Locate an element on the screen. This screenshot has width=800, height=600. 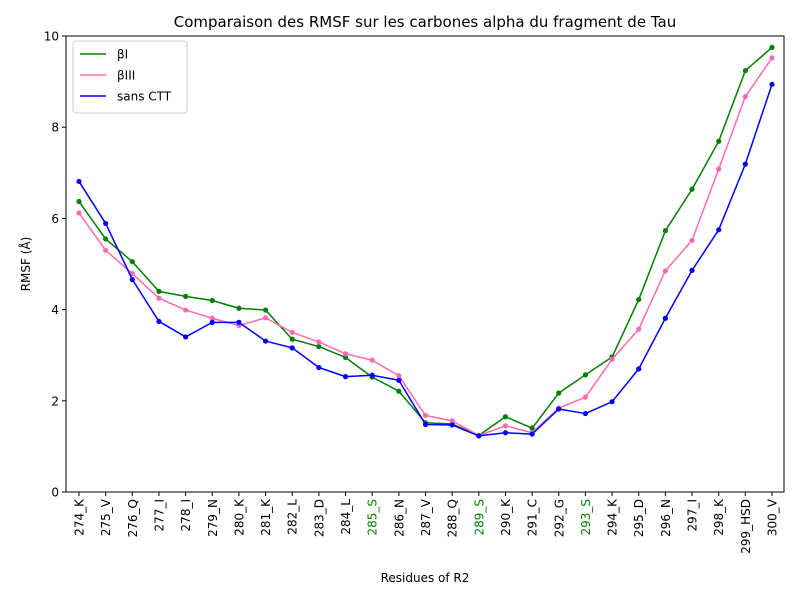
x-axis-label: Residues of R2 is located at coordinates (425, 578).